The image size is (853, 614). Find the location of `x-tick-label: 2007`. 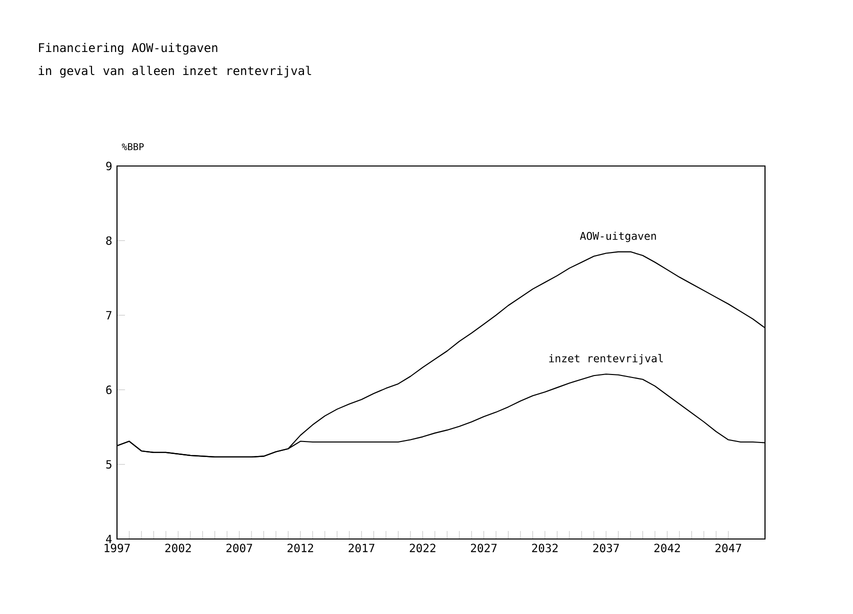

x-tick-label: 2007 is located at coordinates (239, 548).